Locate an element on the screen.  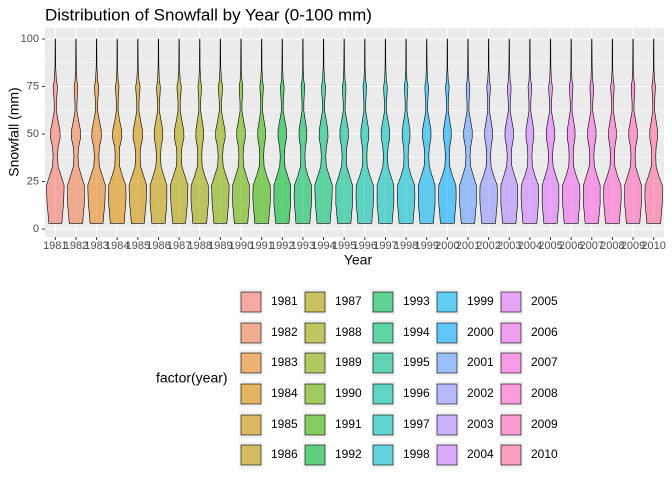
x-tick-label: 1994 is located at coordinates (323, 246).